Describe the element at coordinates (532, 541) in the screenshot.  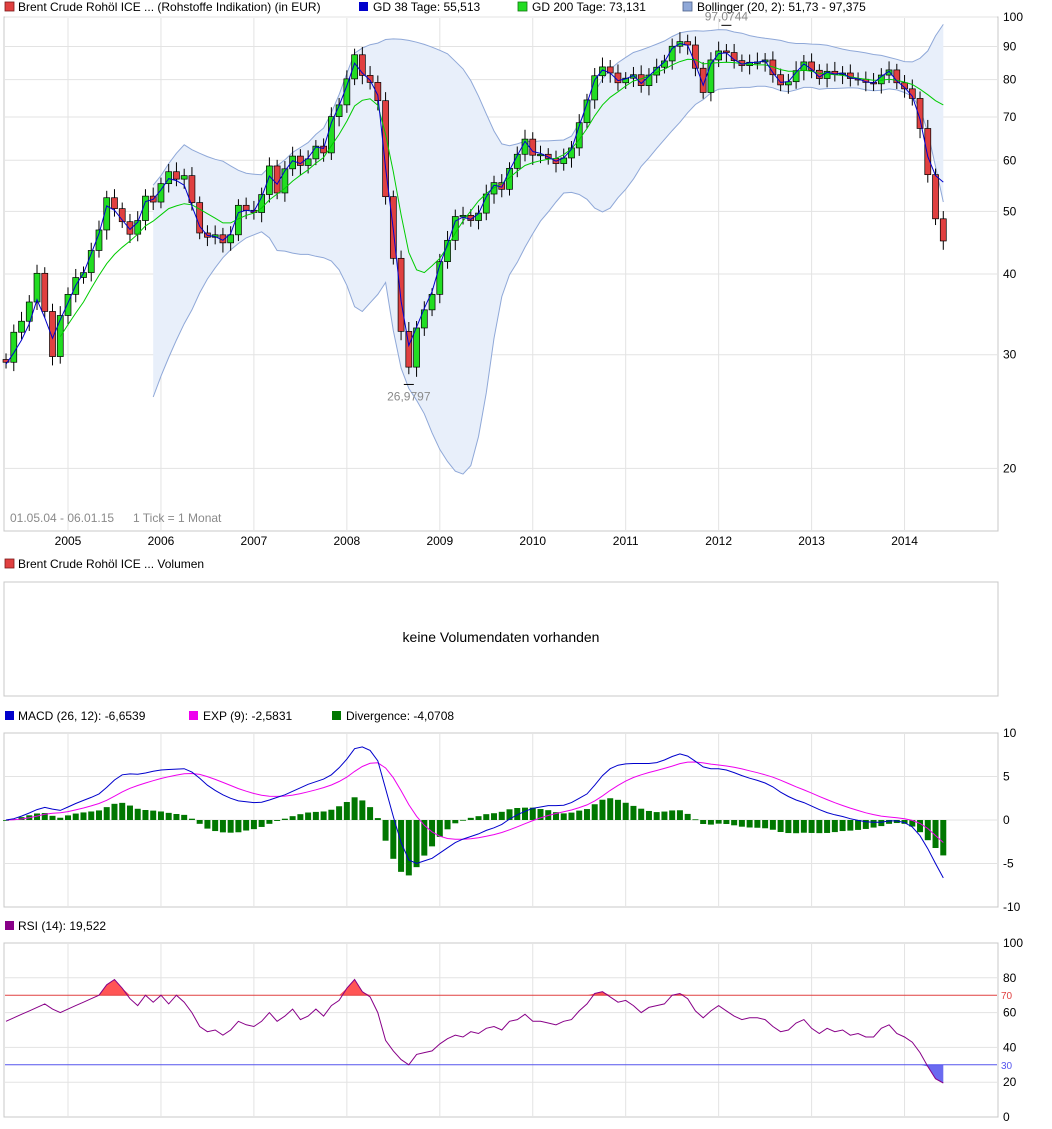
I see `x-tick-label: 2010` at that location.